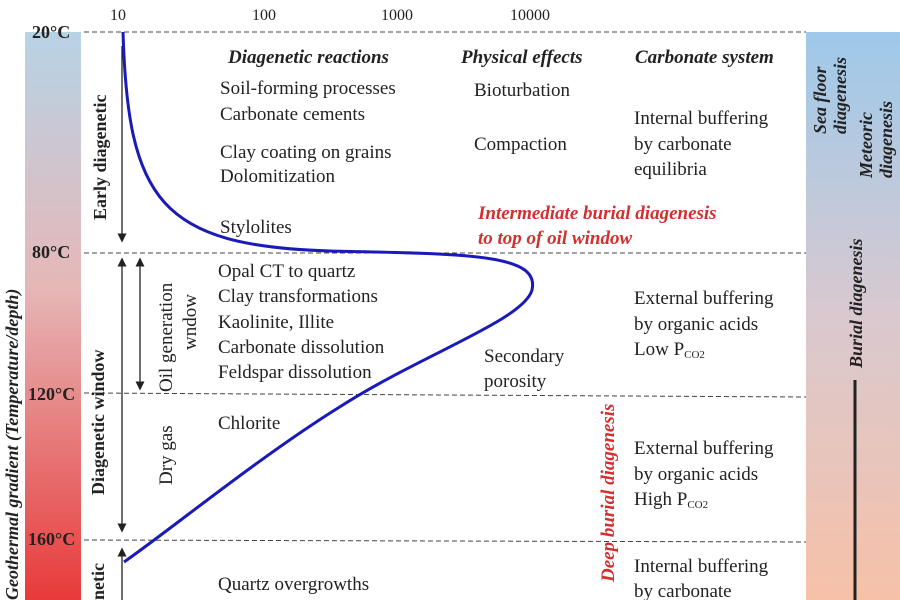 This screenshot has width=900, height=600. Describe the element at coordinates (190, 322) in the screenshot. I see `oil-window-label: wndow` at that location.